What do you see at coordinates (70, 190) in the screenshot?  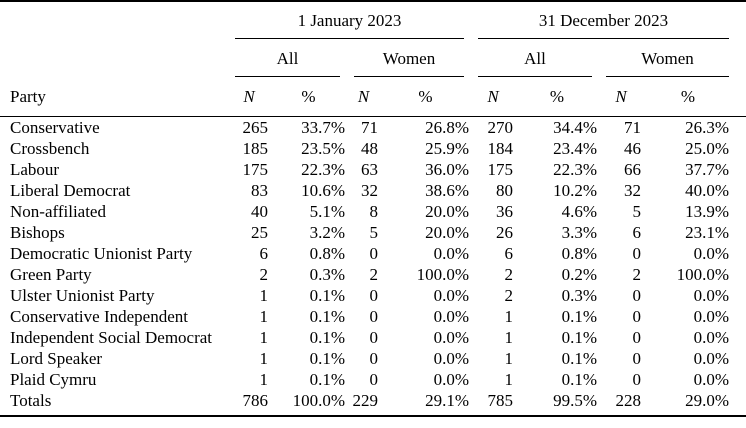 I see `party-cell: Liberal Democrat` at bounding box center [70, 190].